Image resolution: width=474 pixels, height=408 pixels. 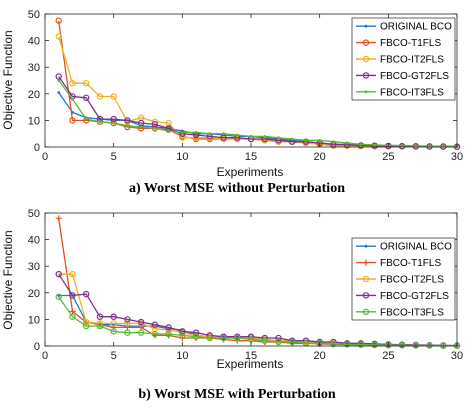 What do you see at coordinates (416, 247) in the screenshot?
I see `legend-label: ORIGINAL BCO` at bounding box center [416, 247].